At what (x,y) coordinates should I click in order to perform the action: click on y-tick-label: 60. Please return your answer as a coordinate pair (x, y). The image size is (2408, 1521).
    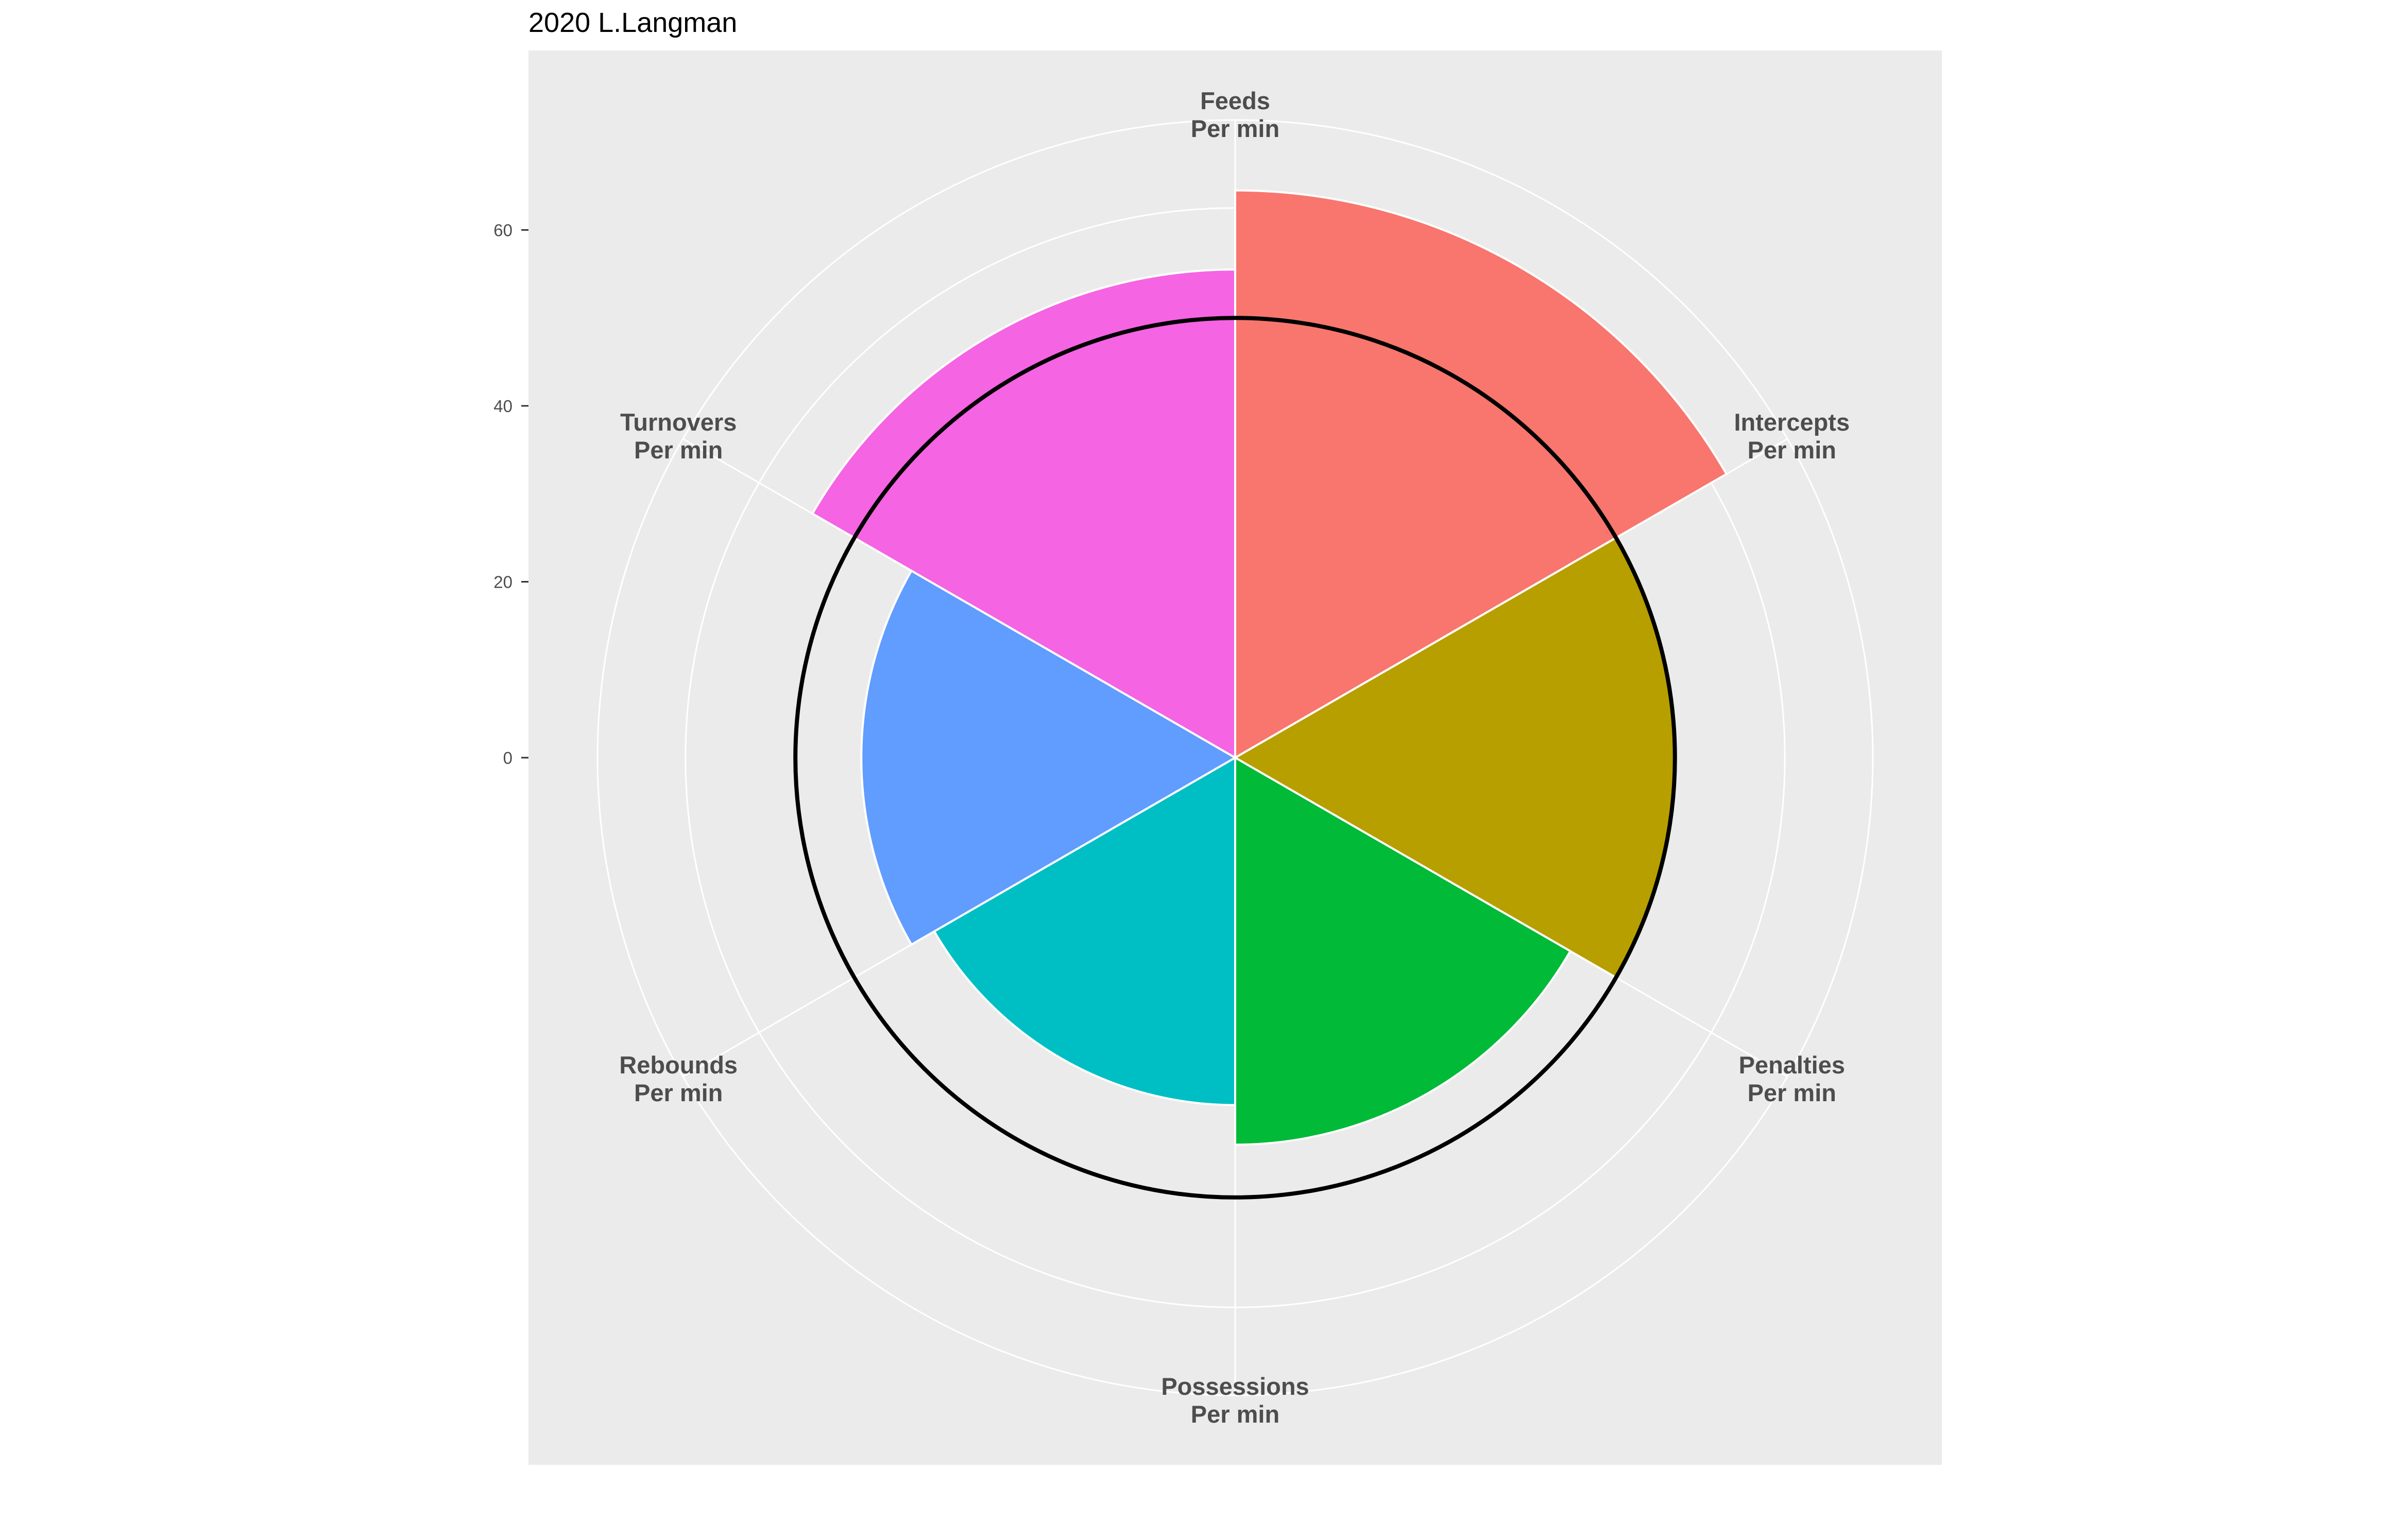
    Looking at the image, I should click on (503, 230).